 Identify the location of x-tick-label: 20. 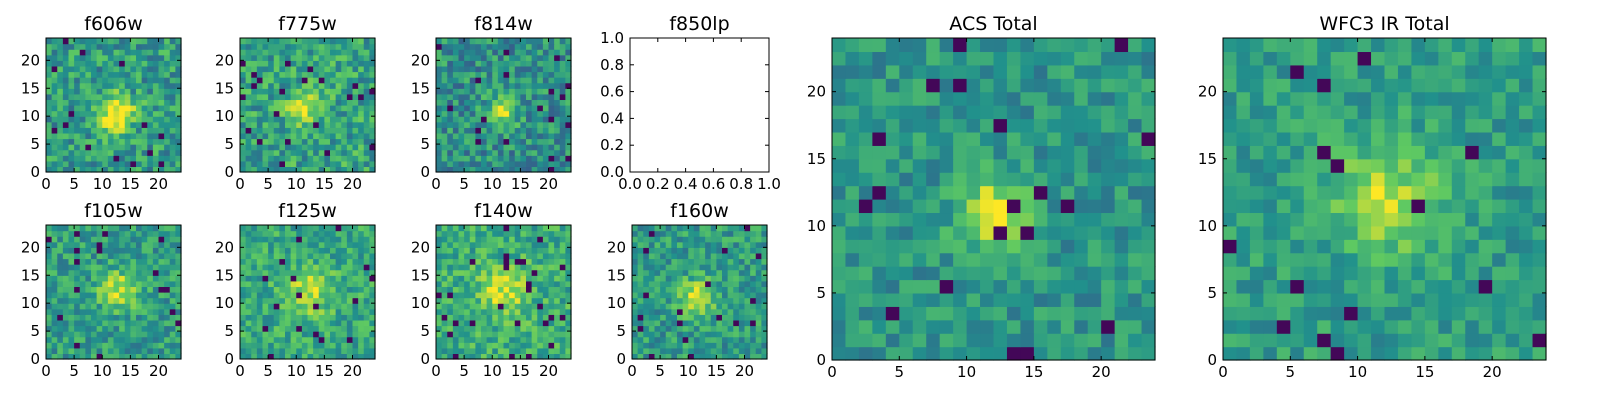
(548, 371).